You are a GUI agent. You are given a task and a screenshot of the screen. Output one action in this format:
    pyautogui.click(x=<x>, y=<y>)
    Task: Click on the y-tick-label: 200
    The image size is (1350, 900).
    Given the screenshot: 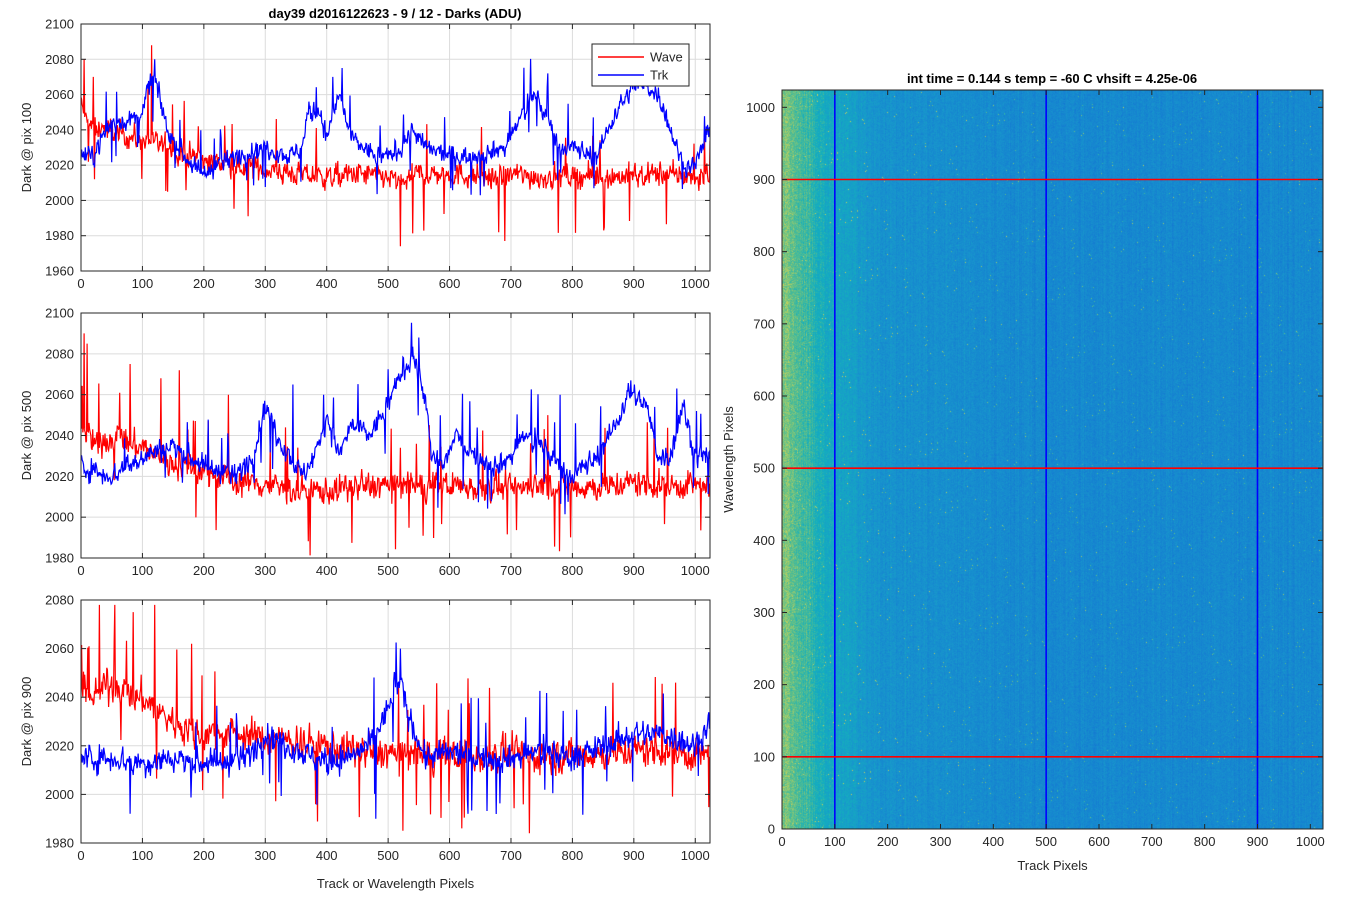 What is the action you would take?
    pyautogui.click(x=764, y=684)
    